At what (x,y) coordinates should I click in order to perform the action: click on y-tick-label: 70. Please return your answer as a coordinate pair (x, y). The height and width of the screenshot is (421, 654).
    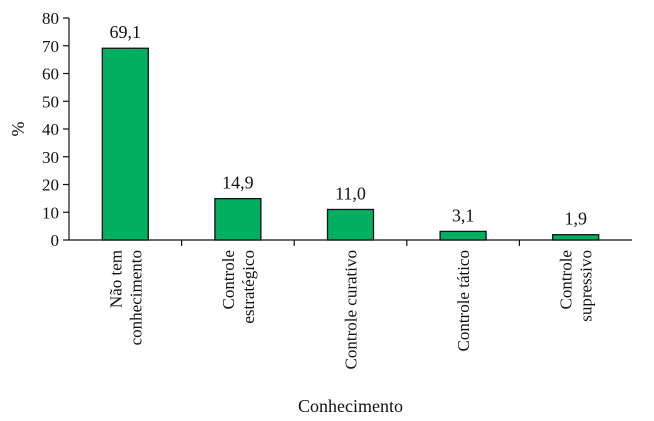
    Looking at the image, I should click on (50, 46).